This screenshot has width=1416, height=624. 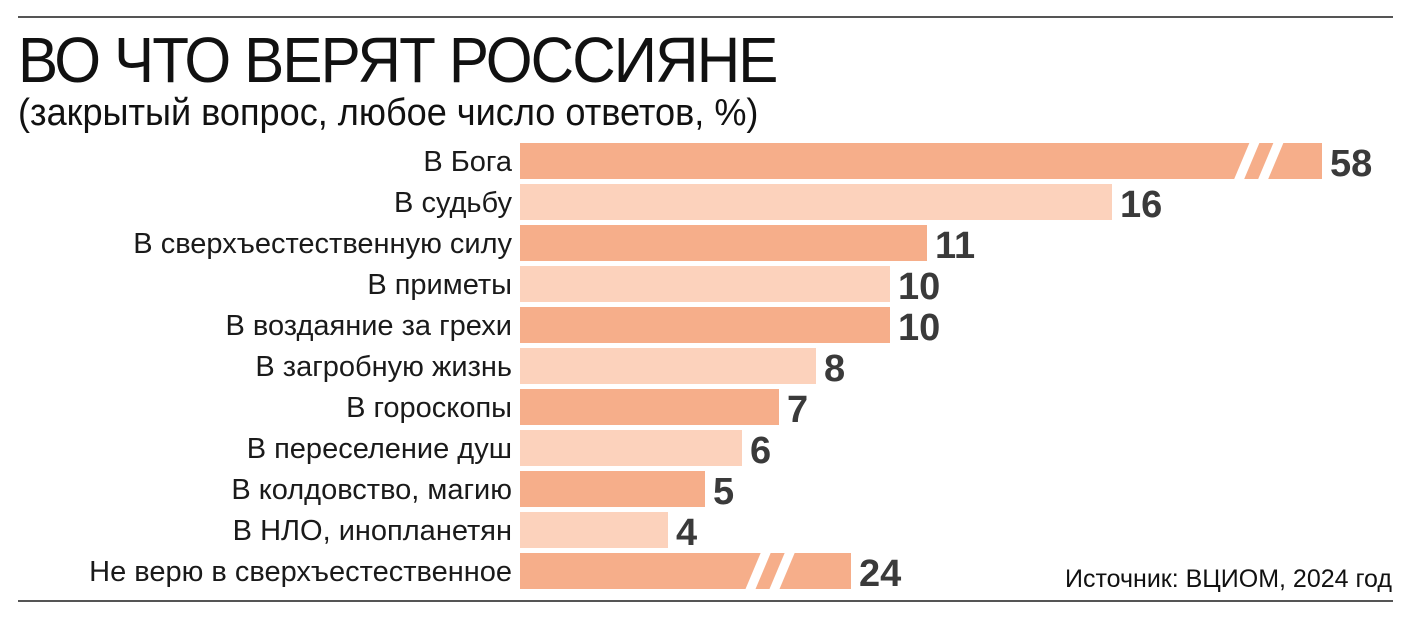 What do you see at coordinates (369, 326) in the screenshot?
I see `category-label: В воздаяние за грехи` at bounding box center [369, 326].